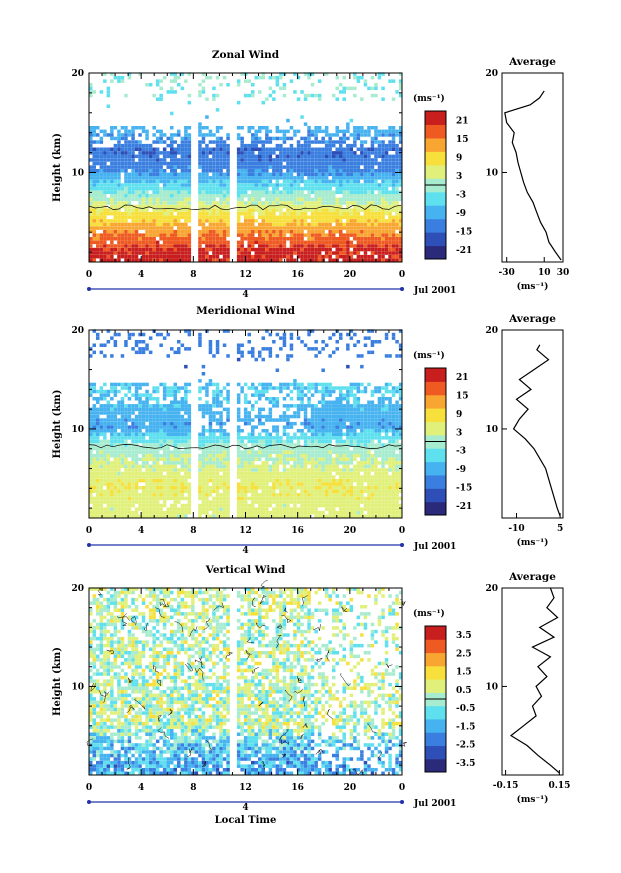  Describe the element at coordinates (193, 275) in the screenshot. I see `x-tick-label: 8` at that location.